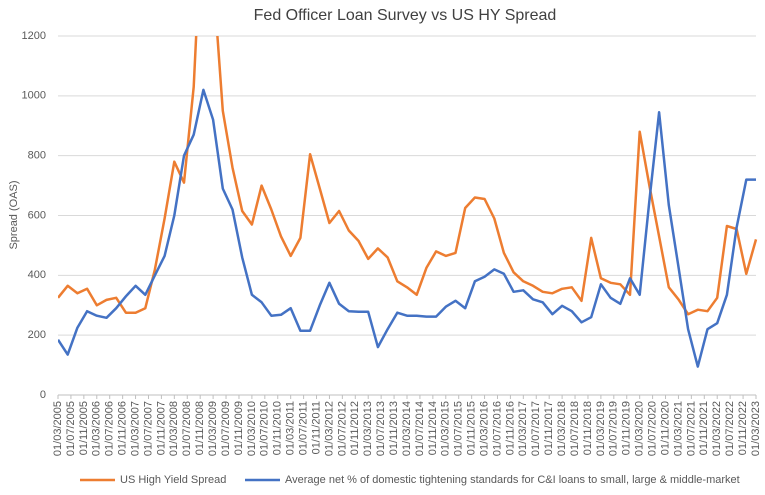  I want to click on x-tick-label: 01/03/2021, so click(678, 428).